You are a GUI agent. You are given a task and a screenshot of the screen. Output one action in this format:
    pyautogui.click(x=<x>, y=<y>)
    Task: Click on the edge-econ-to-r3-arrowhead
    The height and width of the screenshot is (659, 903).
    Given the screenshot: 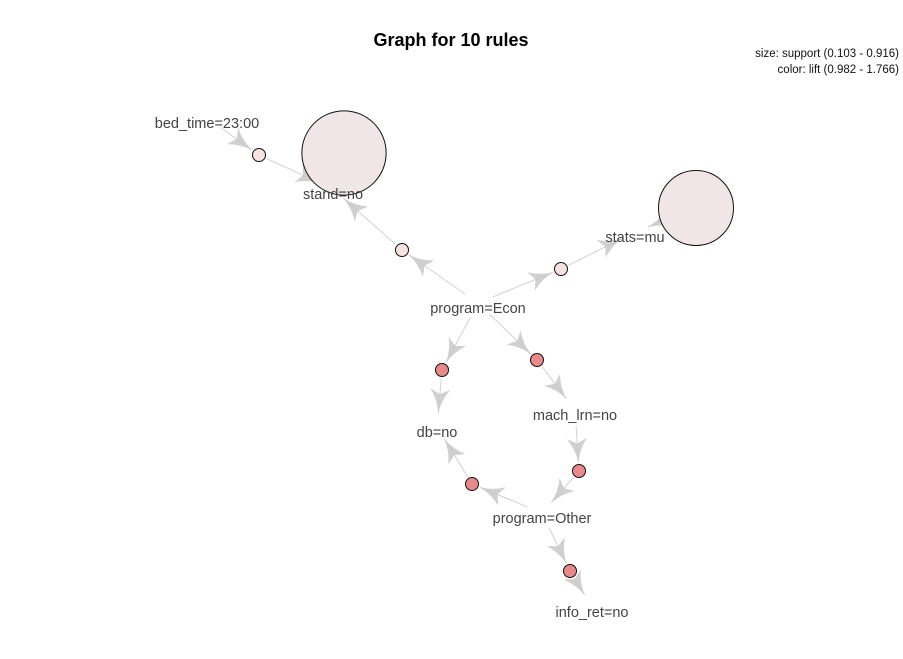 What is the action you would take?
    pyautogui.click(x=421, y=265)
    